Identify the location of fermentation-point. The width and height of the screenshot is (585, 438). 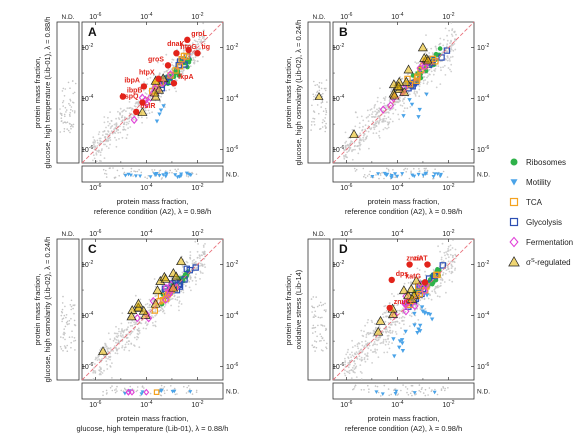
(137, 318).